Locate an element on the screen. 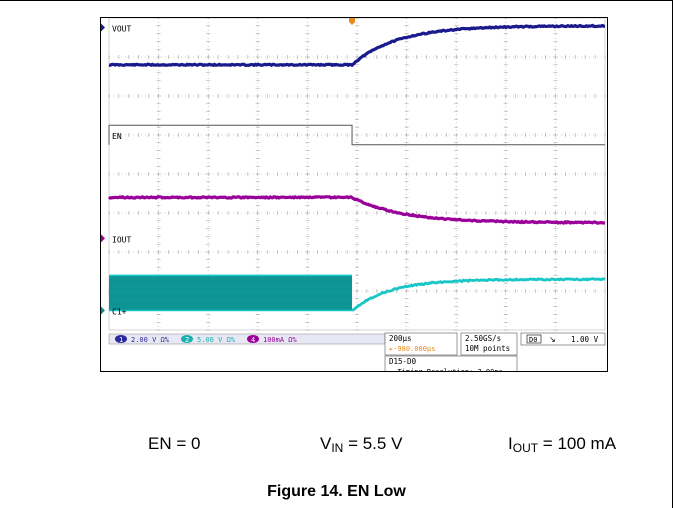  condition-vin: VIN = 5.5 V is located at coordinates (361, 444).